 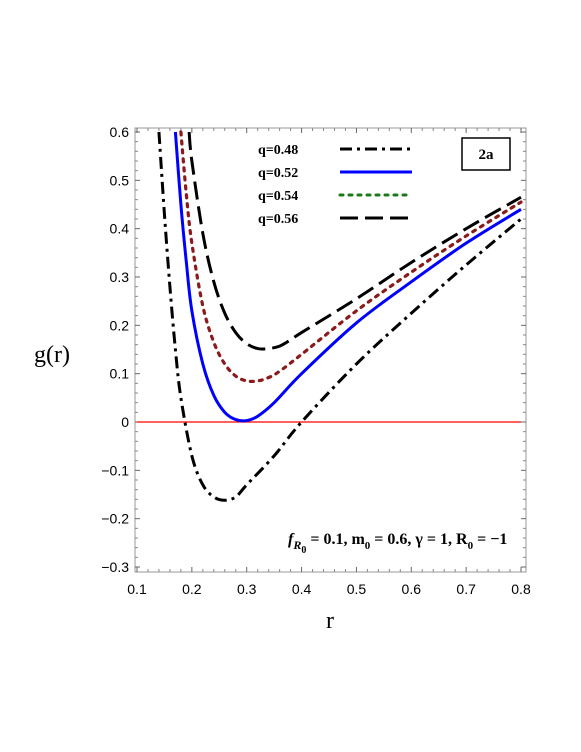 I want to click on parameter-annotation: fR0 = 0.1, m0 = 0.6, γ = 1, R0 = −1, so click(x=397, y=543).